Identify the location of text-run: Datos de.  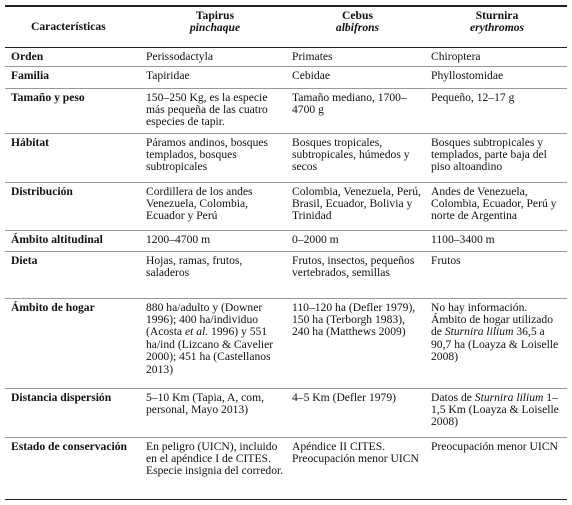
(453, 397).